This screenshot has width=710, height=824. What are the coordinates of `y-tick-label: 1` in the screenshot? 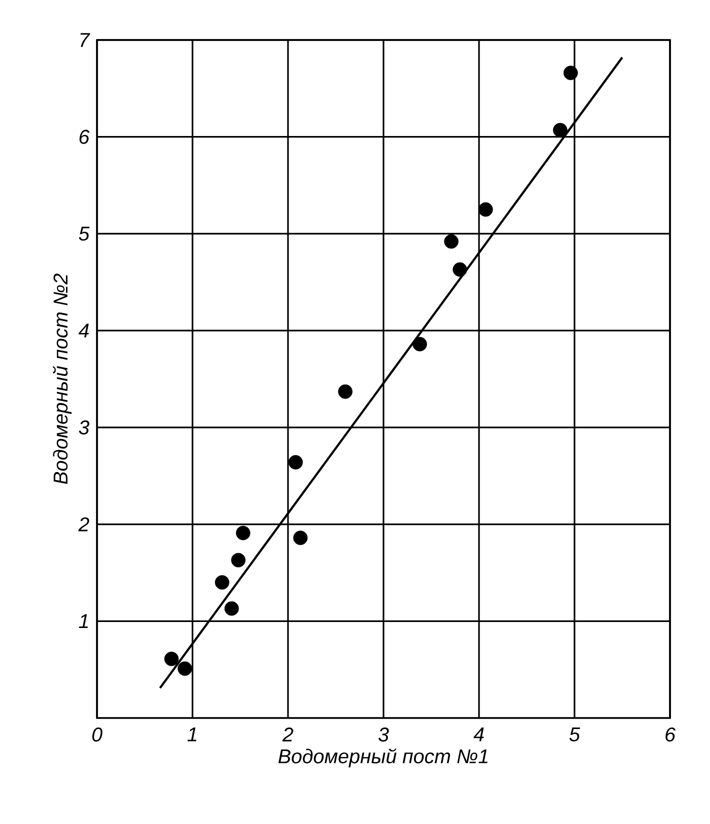 It's located at (83, 621).